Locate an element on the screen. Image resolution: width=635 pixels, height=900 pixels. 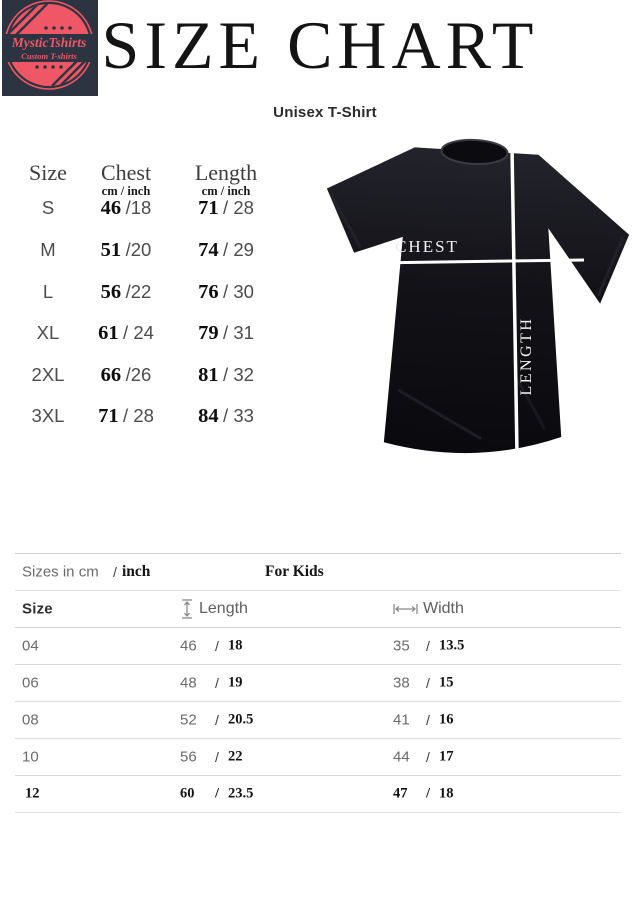
kids-length-cm: 46 is located at coordinates (188, 646).